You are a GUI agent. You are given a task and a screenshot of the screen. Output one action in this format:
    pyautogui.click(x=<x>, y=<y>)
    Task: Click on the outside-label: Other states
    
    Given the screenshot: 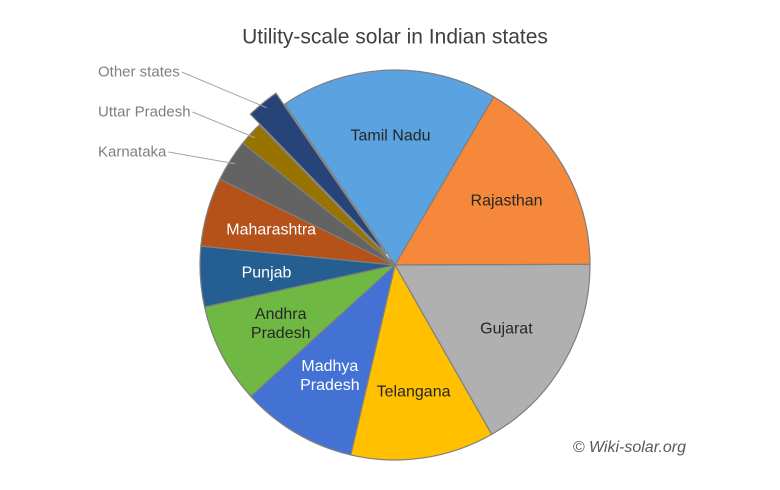 What is the action you would take?
    pyautogui.click(x=139, y=72)
    